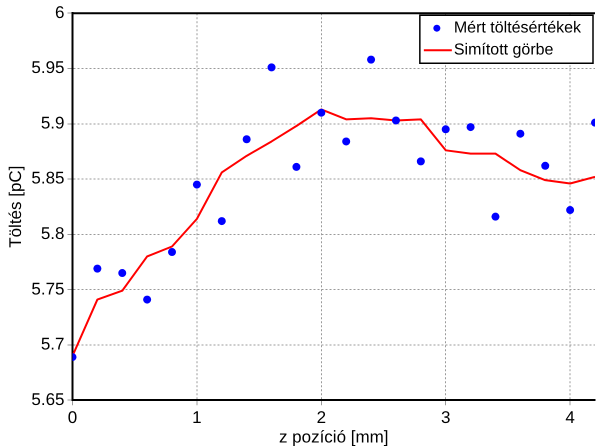 This screenshot has width=599, height=448. Describe the element at coordinates (333, 436) in the screenshot. I see `x-axis-title: z pozíció [mm]` at that location.